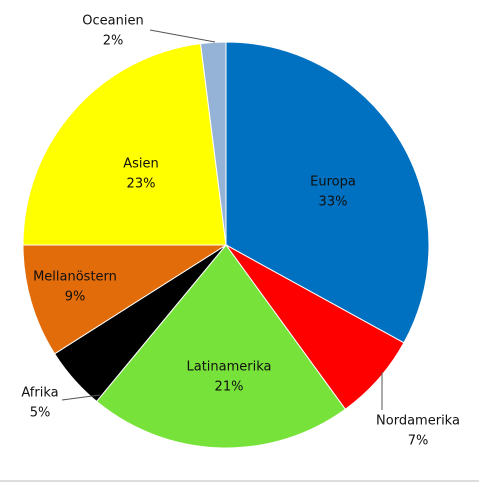 The height and width of the screenshot is (491, 479). I want to click on slice-value-label: 9%, so click(75, 297).